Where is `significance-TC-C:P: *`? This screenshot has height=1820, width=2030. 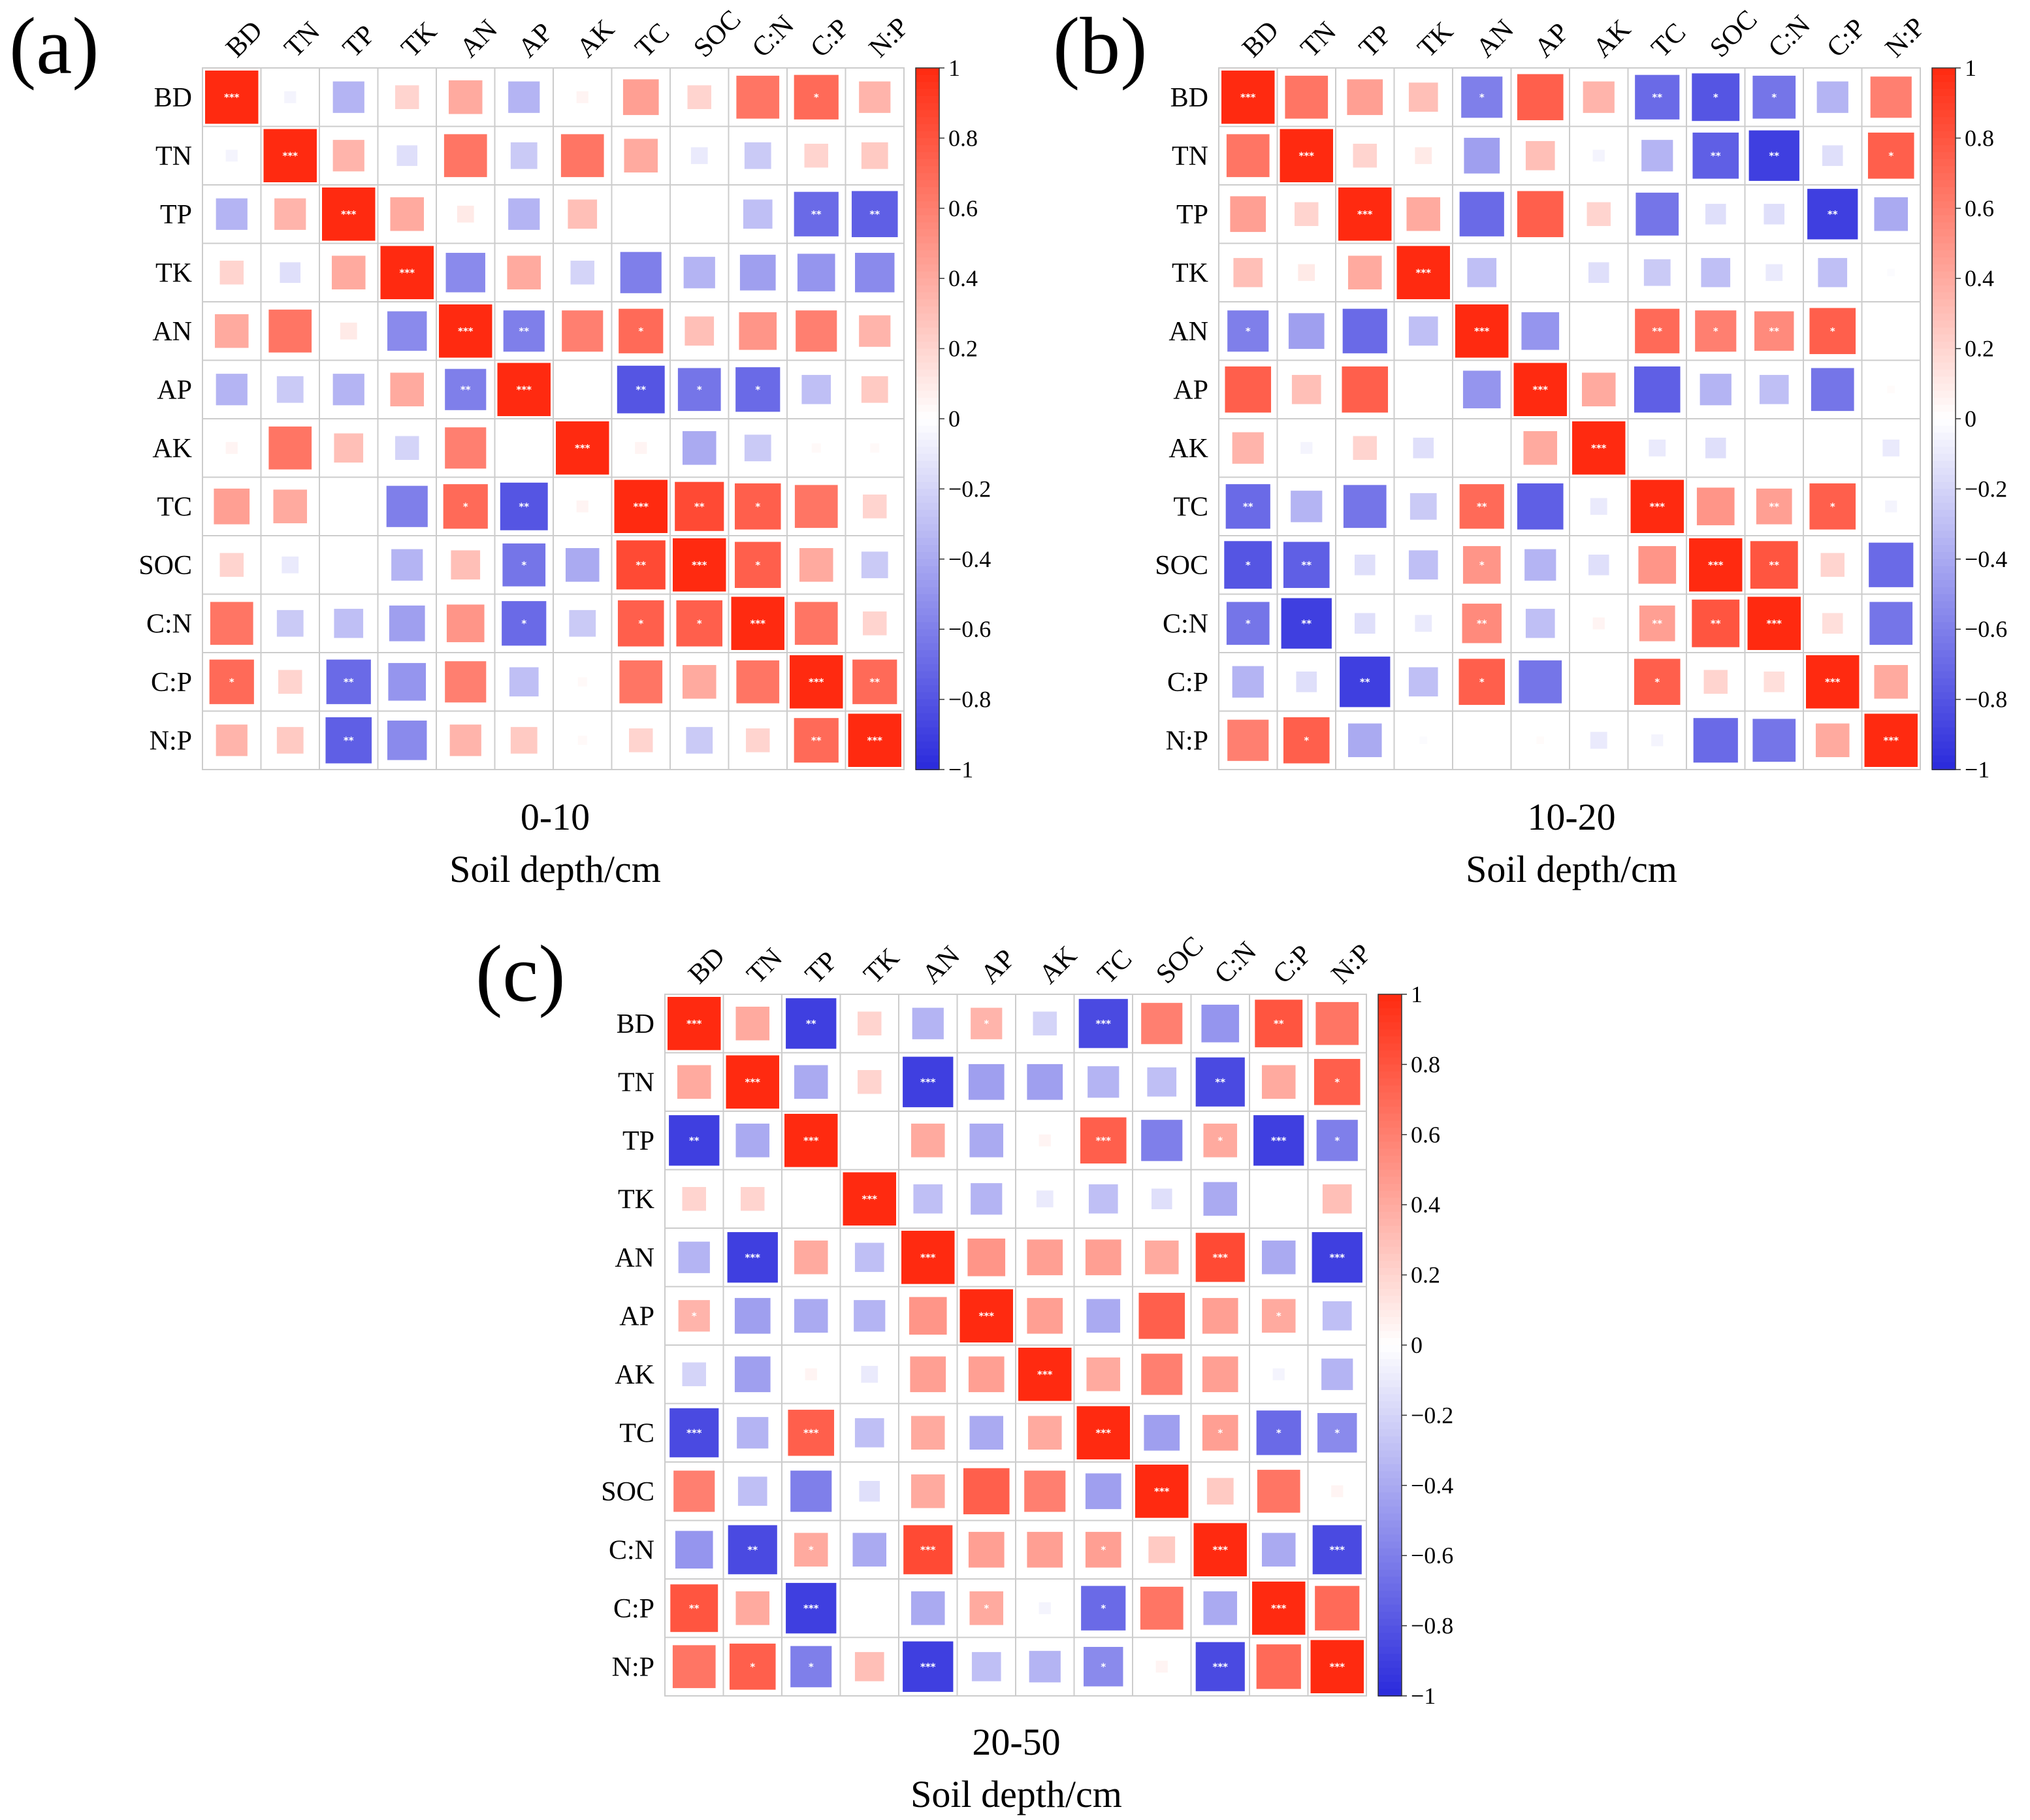 significance-TC-C:P: * is located at coordinates (1832, 506).